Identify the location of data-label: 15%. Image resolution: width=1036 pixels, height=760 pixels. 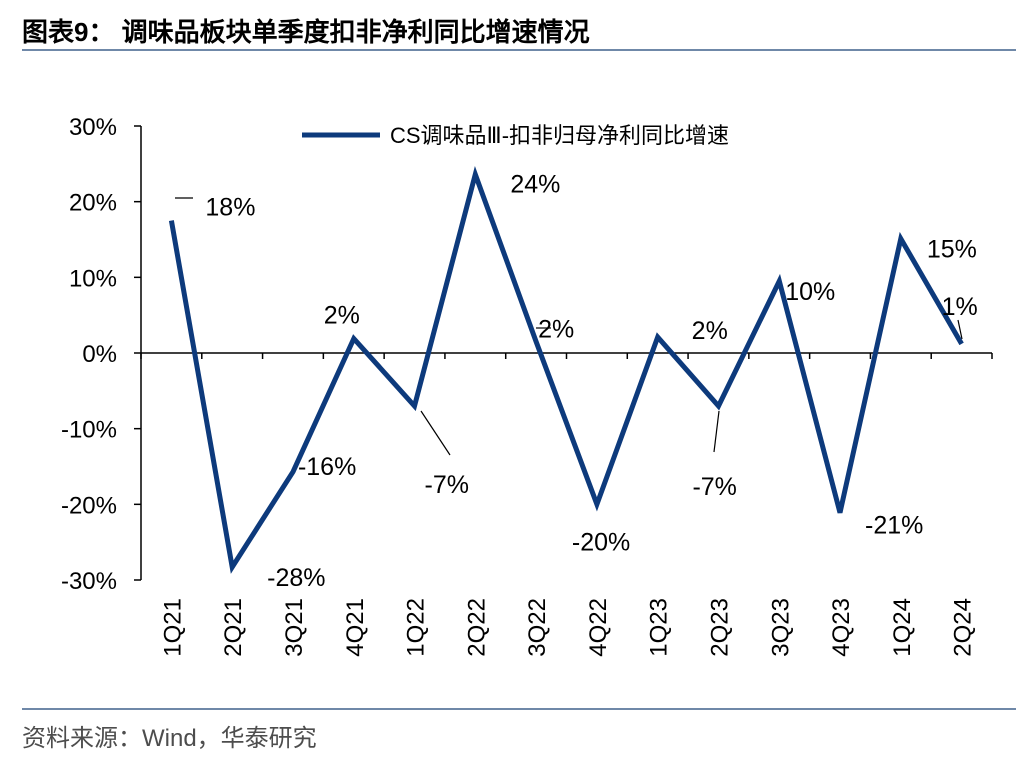
(952, 250).